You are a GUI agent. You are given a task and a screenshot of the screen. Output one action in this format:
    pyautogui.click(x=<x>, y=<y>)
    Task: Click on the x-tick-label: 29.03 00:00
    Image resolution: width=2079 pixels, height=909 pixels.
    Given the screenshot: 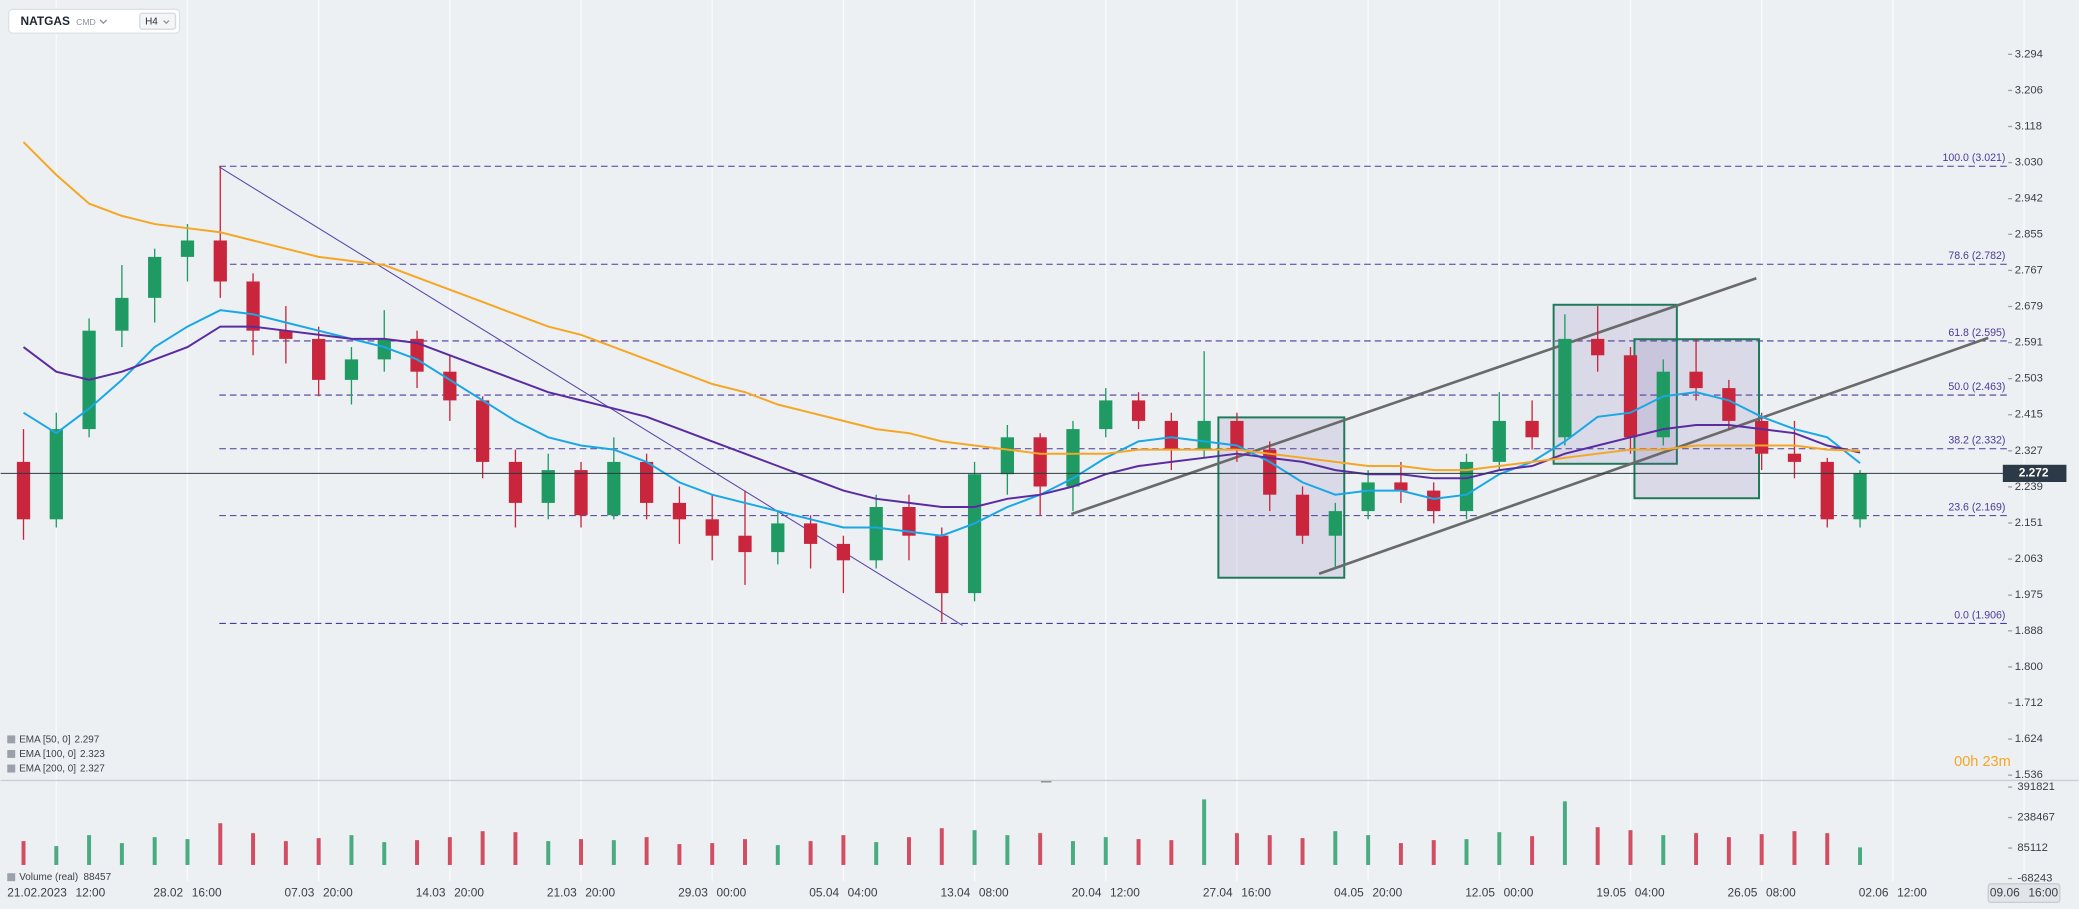 What is the action you would take?
    pyautogui.click(x=712, y=892)
    